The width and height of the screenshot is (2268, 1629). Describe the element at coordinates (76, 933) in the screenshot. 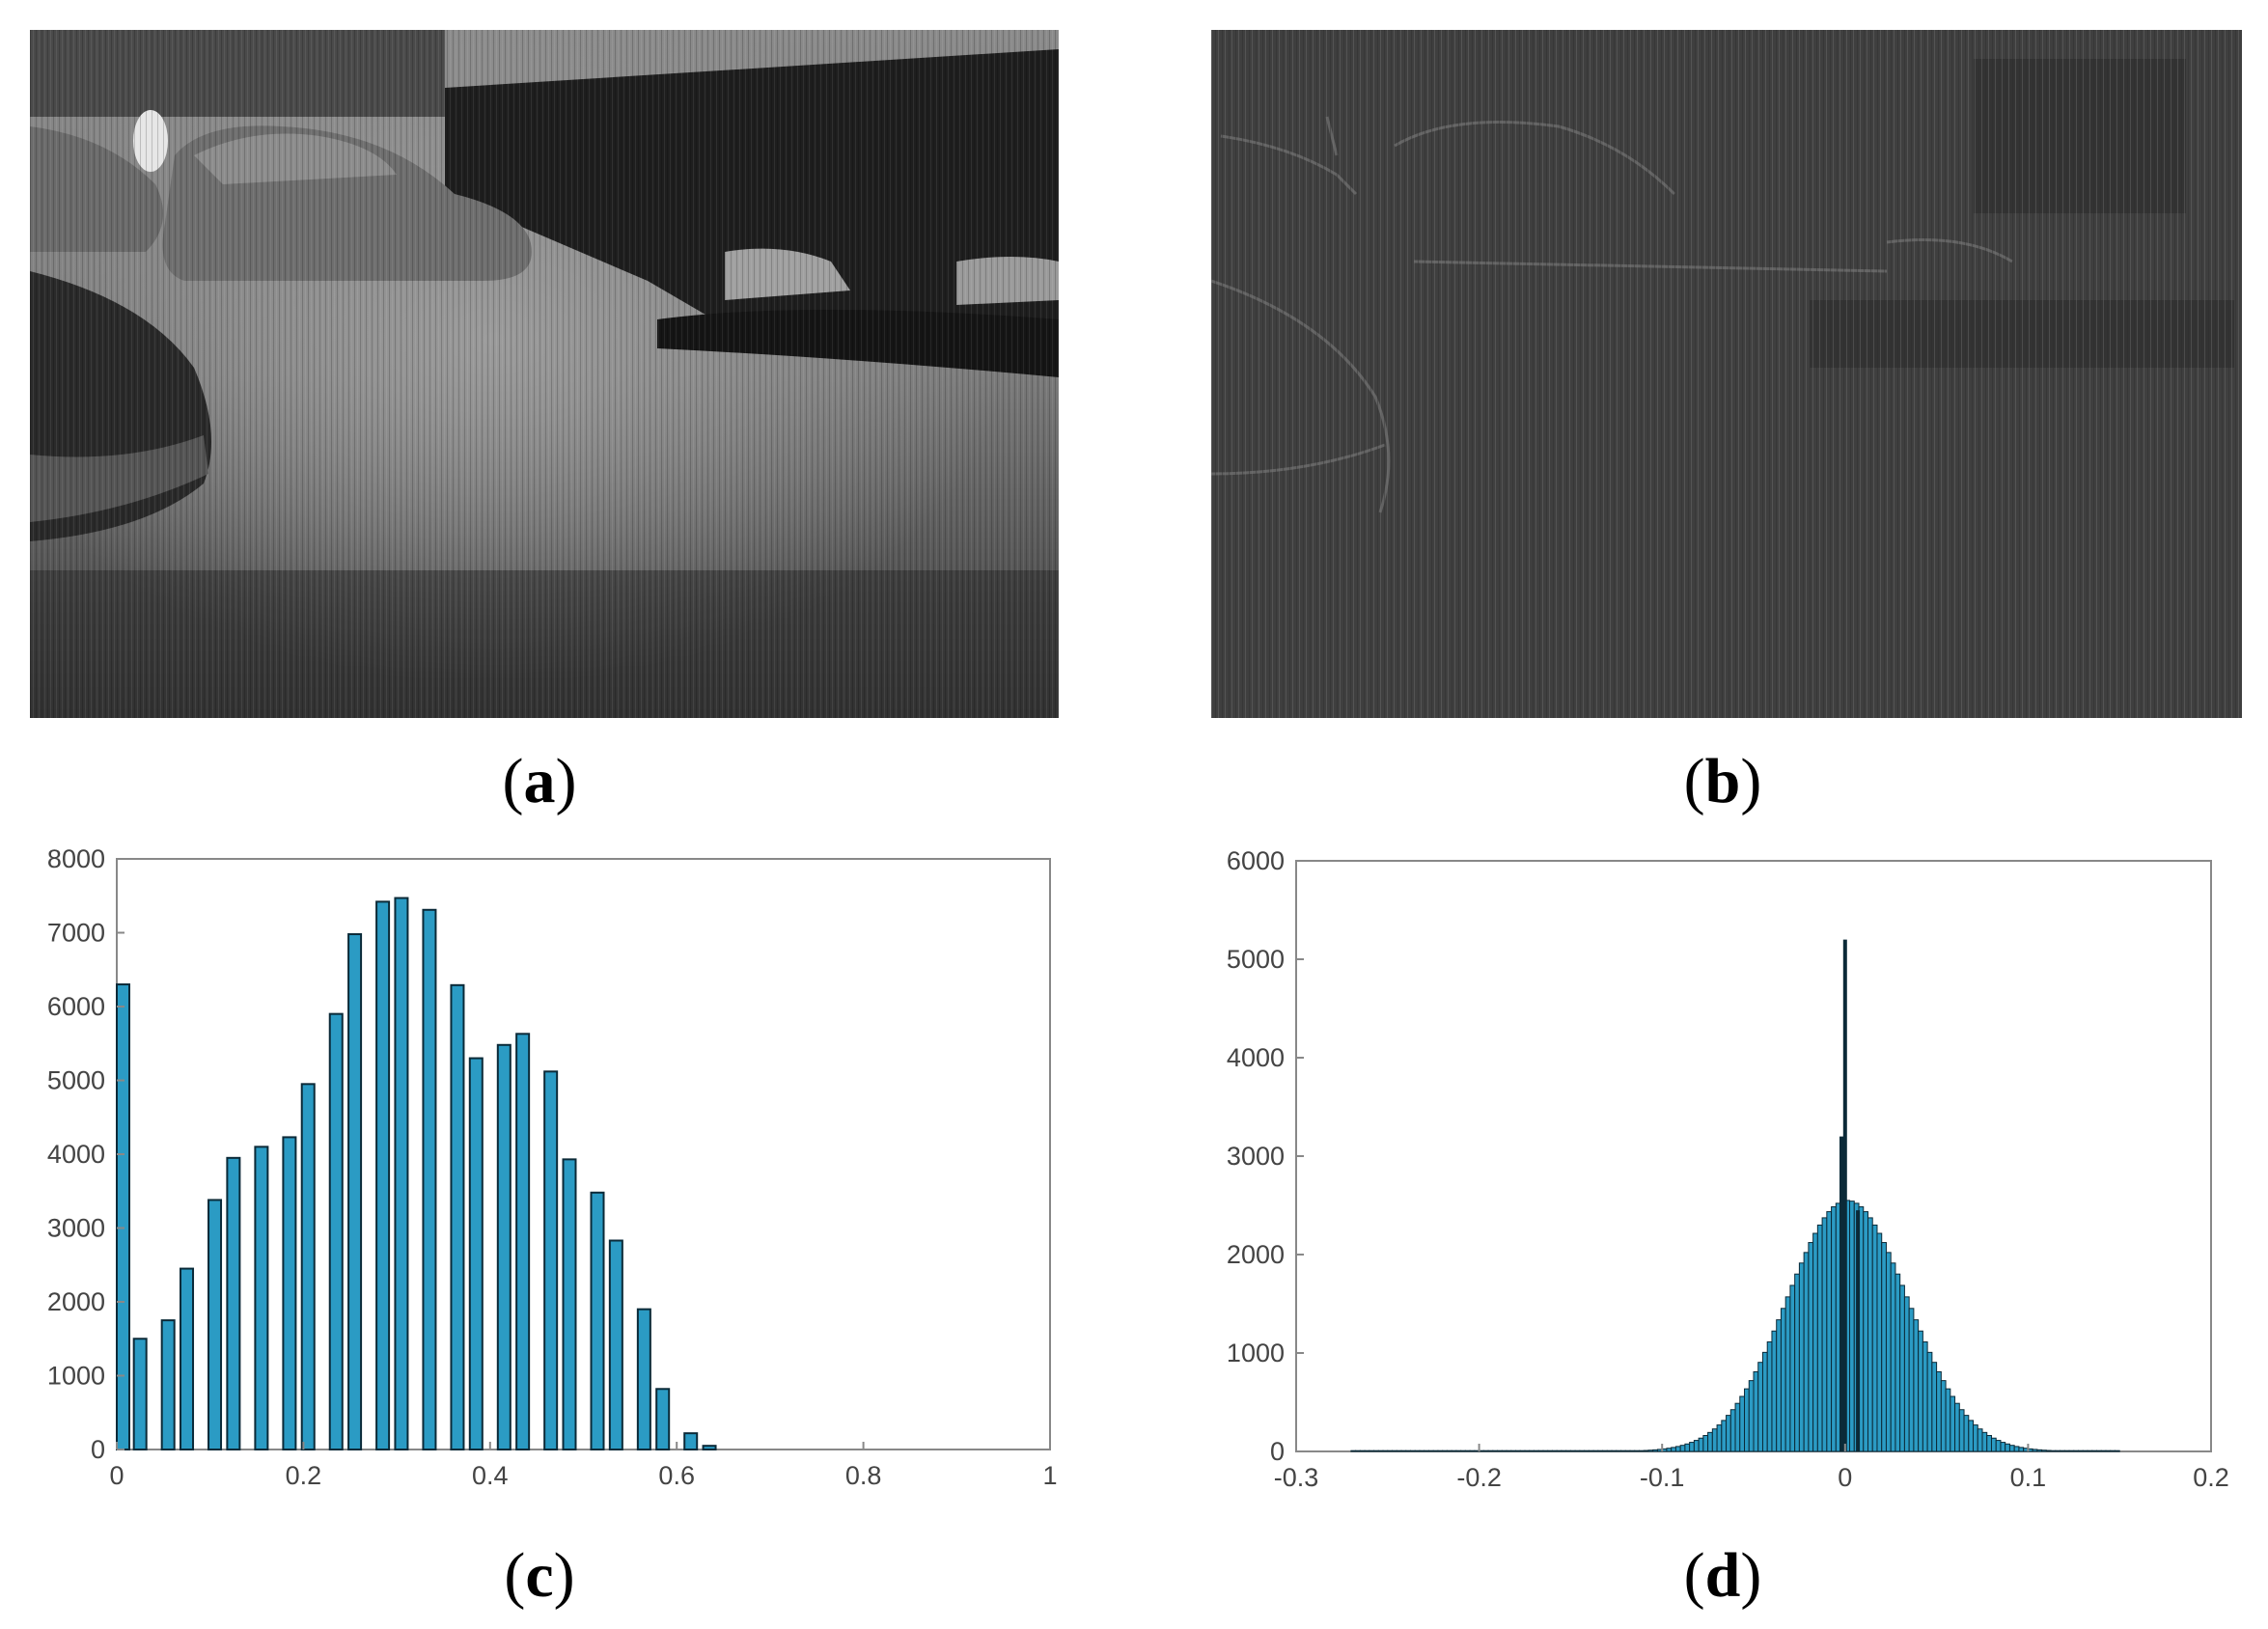

I see `y-tick-label: 7000` at that location.